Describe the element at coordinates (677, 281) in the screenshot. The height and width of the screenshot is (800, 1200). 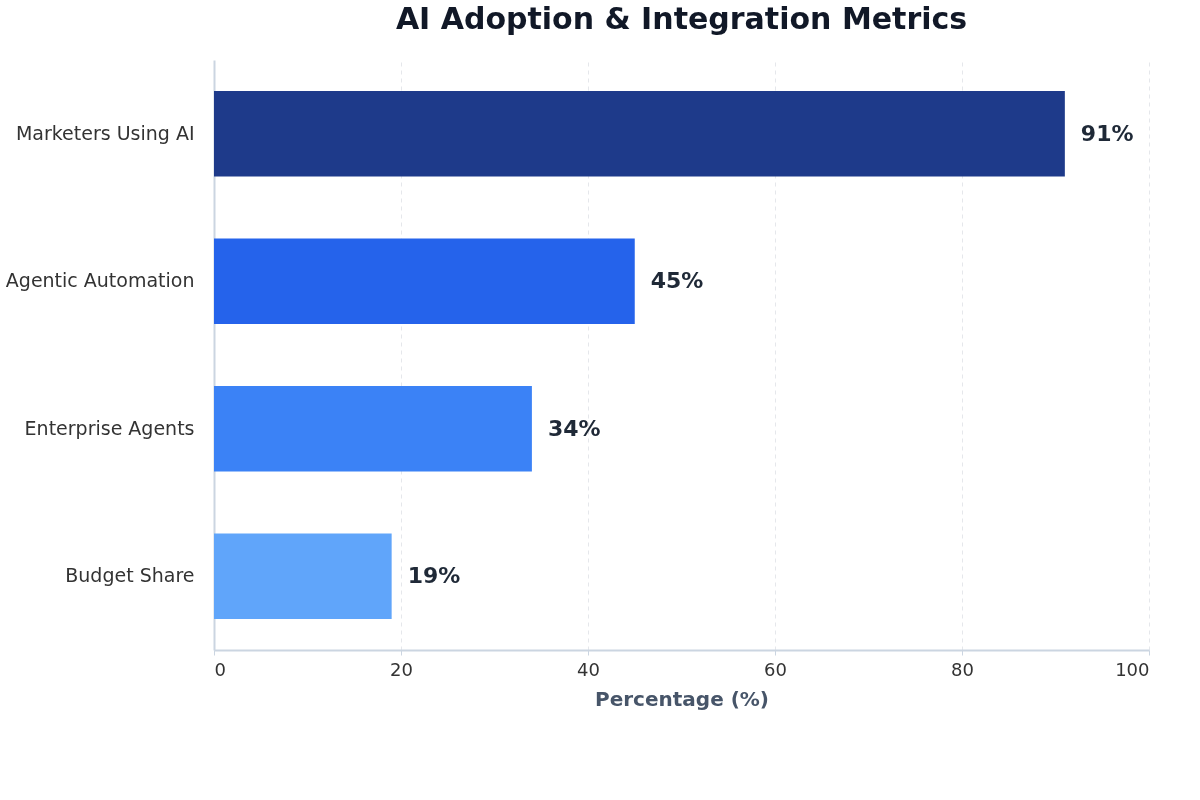
I see `data-label: 45%` at that location.